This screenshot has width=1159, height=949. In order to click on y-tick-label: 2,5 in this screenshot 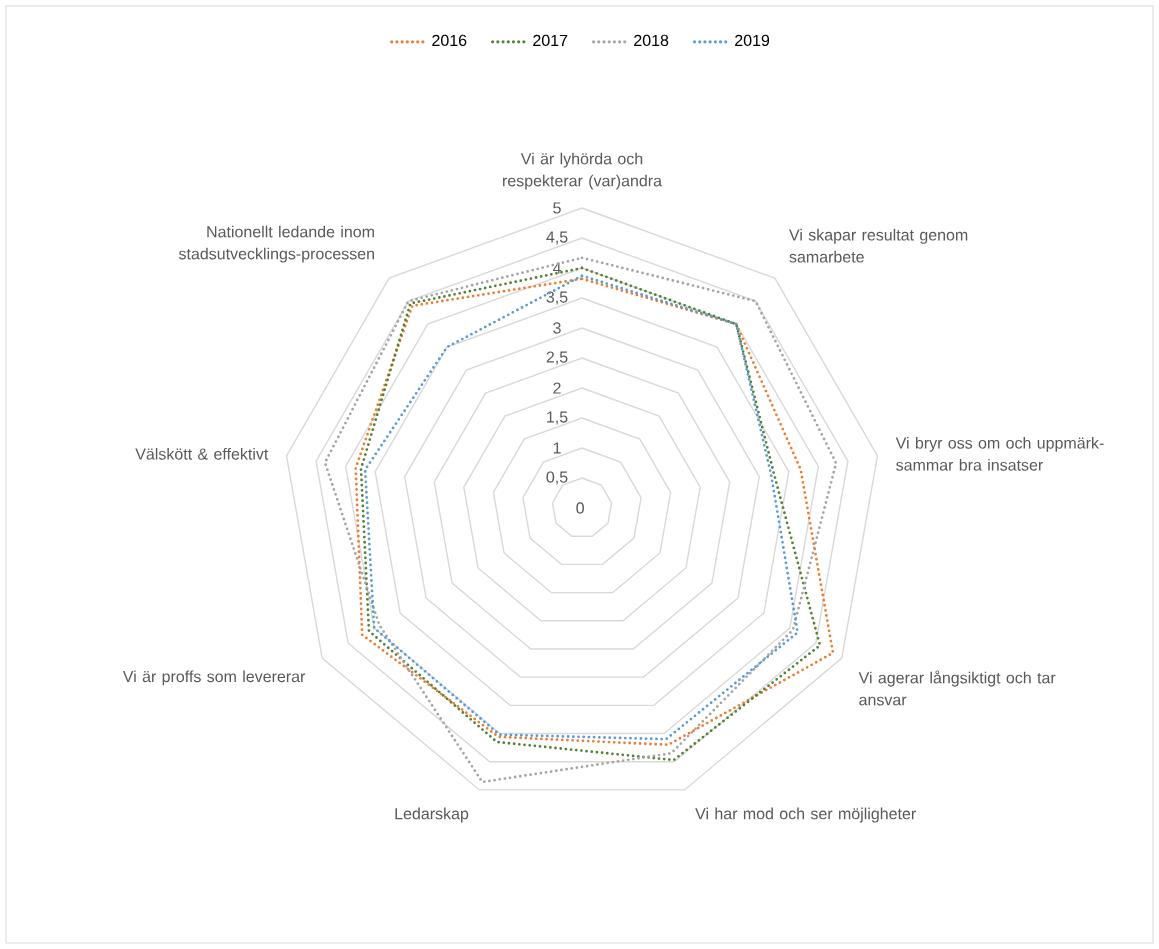, I will do `click(557, 358)`.